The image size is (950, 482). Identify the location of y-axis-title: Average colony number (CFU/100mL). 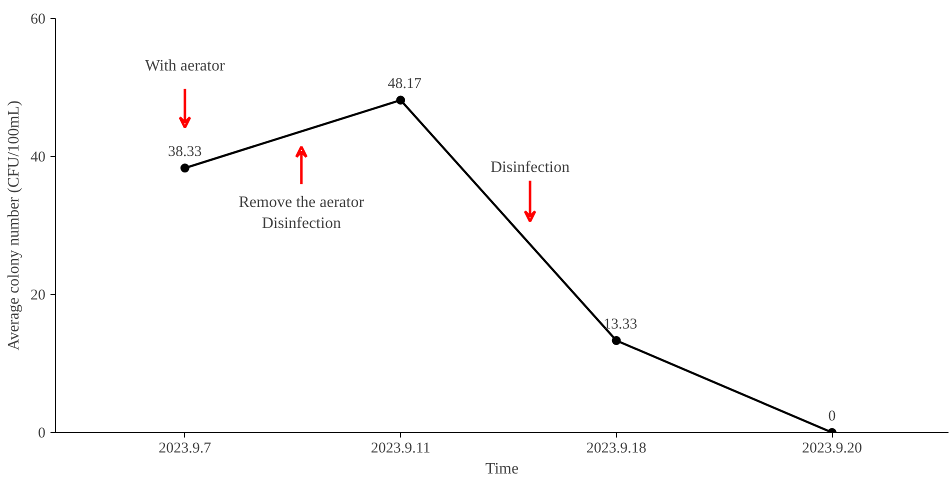
(14, 225).